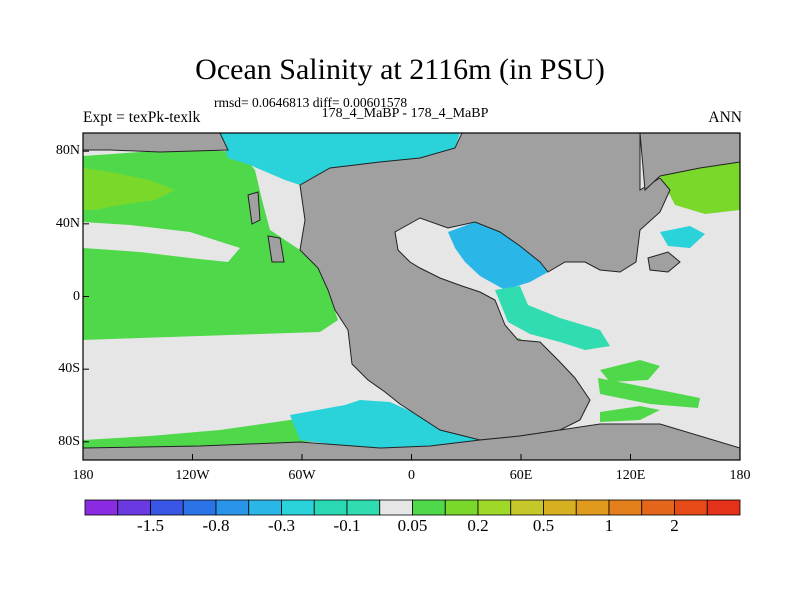 The image size is (800, 600). What do you see at coordinates (400, 69) in the screenshot?
I see `plot-title: Ocean Salinity at 2116m (in PSU)` at bounding box center [400, 69].